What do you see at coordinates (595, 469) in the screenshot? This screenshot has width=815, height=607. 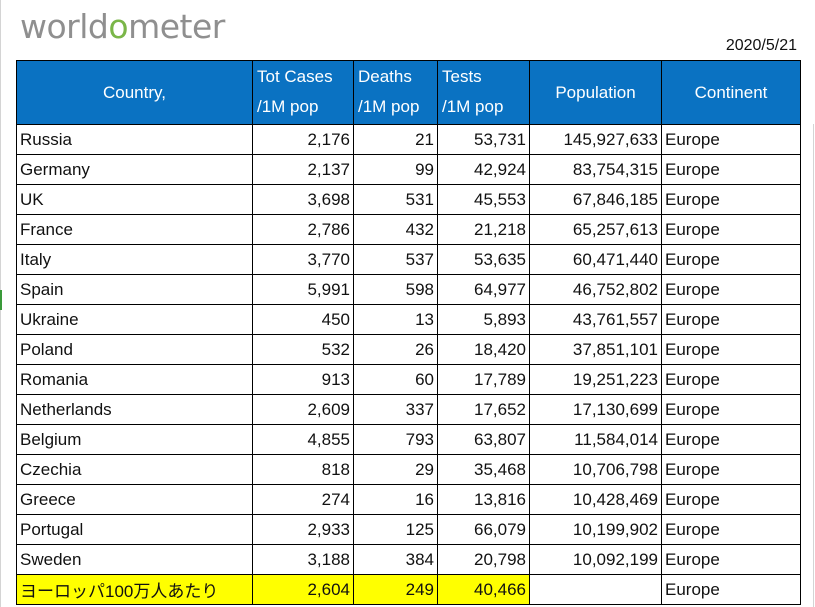 I see `cell-population: 10,706,798` at bounding box center [595, 469].